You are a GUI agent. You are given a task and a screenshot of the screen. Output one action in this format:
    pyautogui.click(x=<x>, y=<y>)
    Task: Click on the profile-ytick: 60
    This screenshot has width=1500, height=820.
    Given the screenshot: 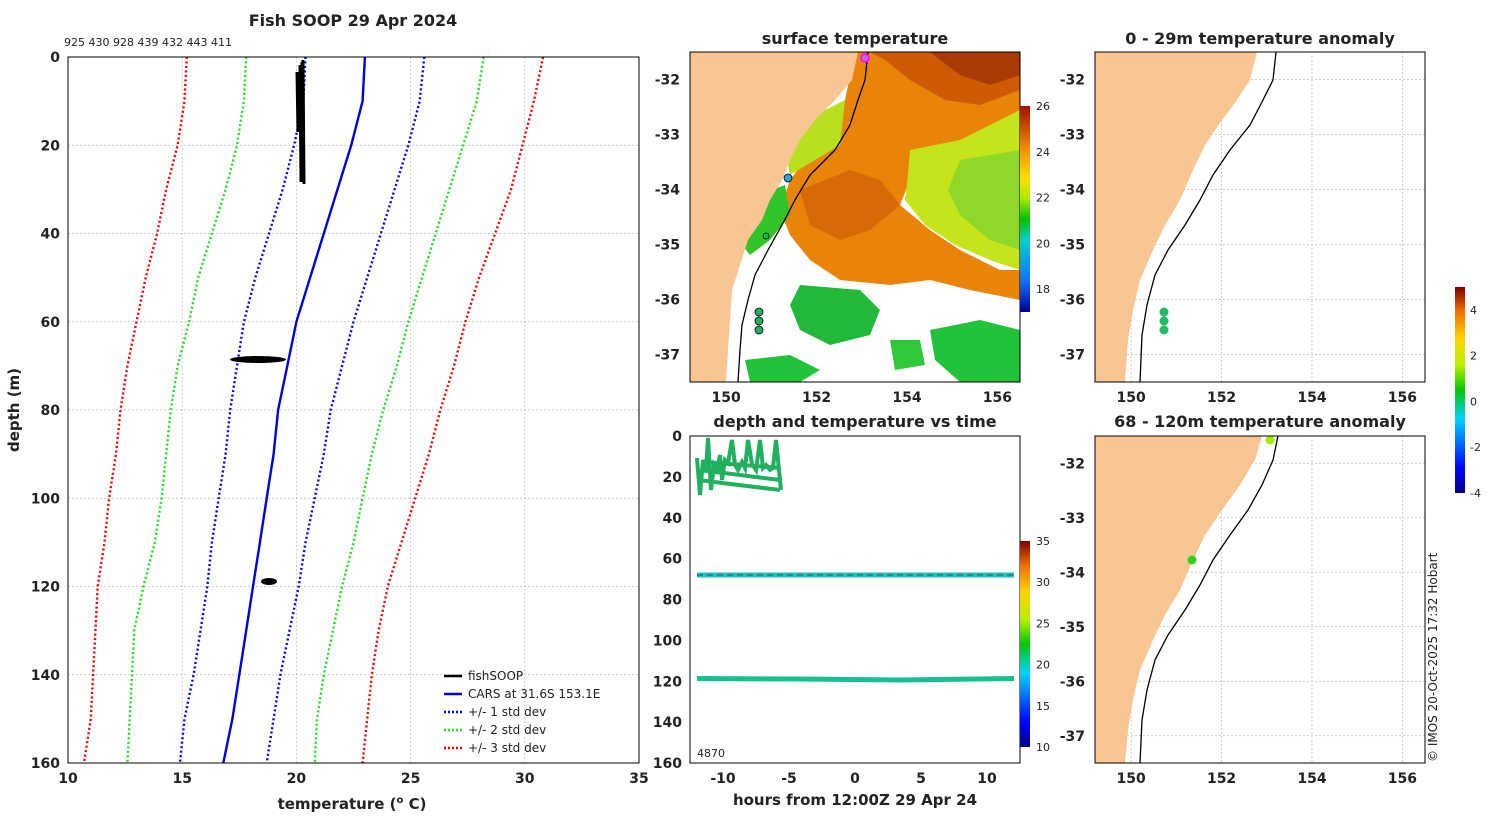 What is the action you would take?
    pyautogui.click(x=51, y=323)
    